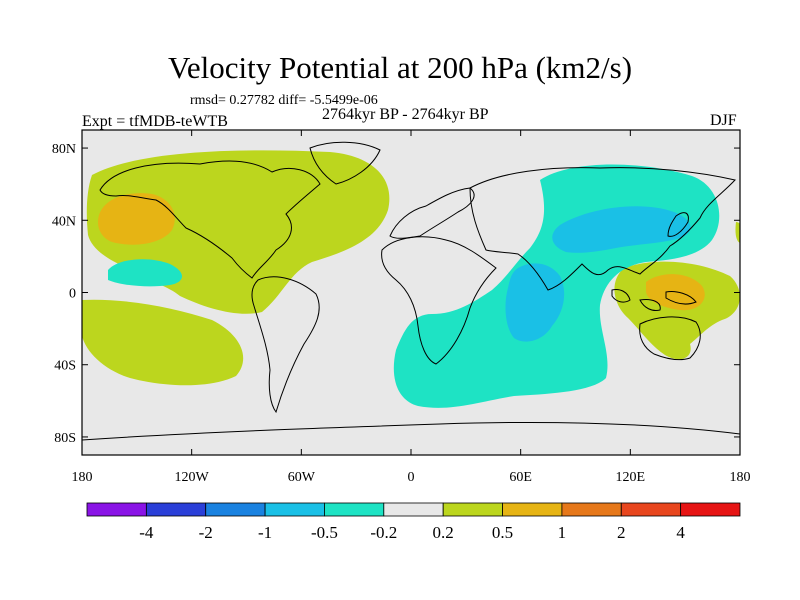 This screenshot has height=600, width=800. I want to click on colorbar-label: 1, so click(562, 532).